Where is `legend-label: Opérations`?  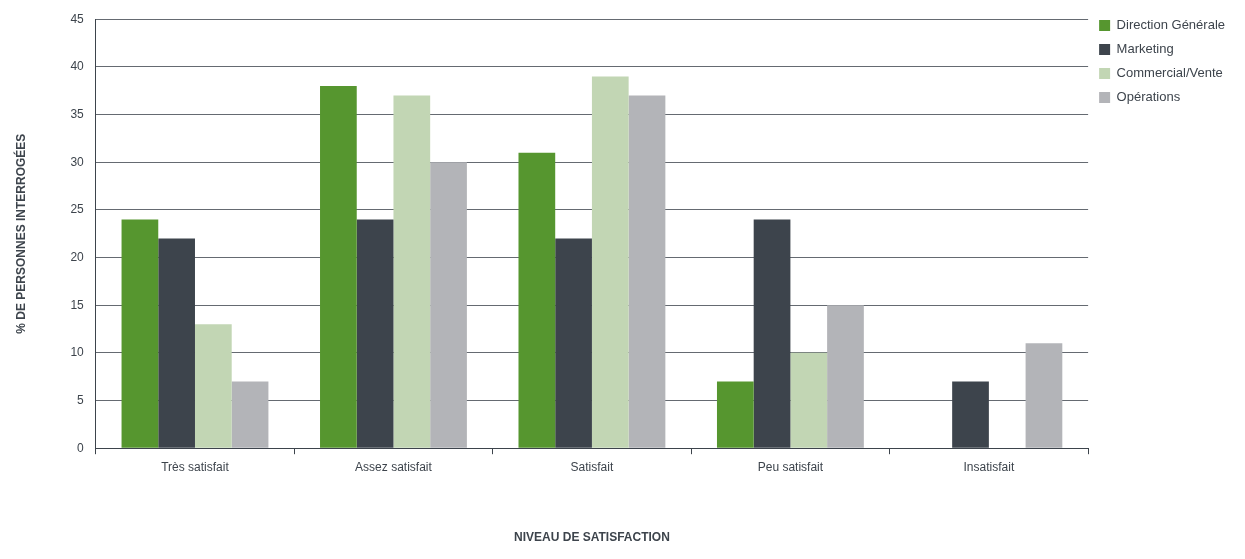
legend-label: Opérations is located at coordinates (1148, 97).